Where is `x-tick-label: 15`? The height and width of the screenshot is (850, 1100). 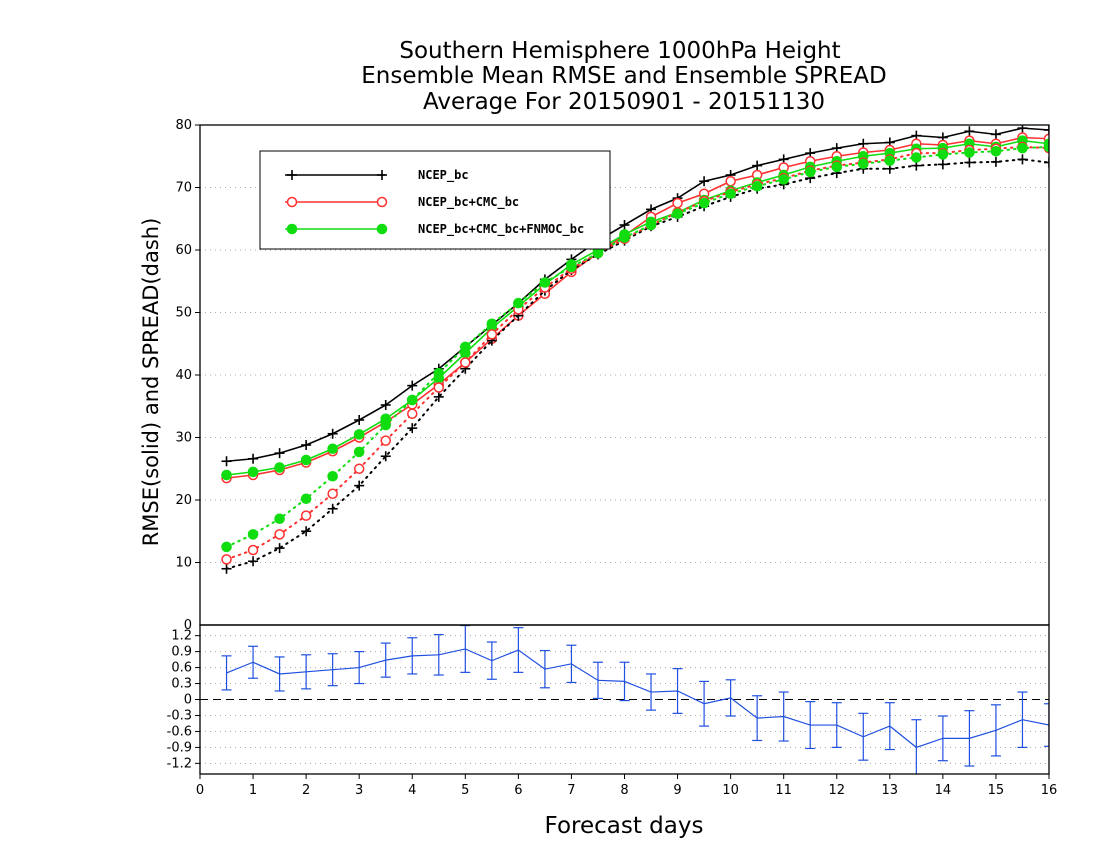 x-tick-label: 15 is located at coordinates (996, 790).